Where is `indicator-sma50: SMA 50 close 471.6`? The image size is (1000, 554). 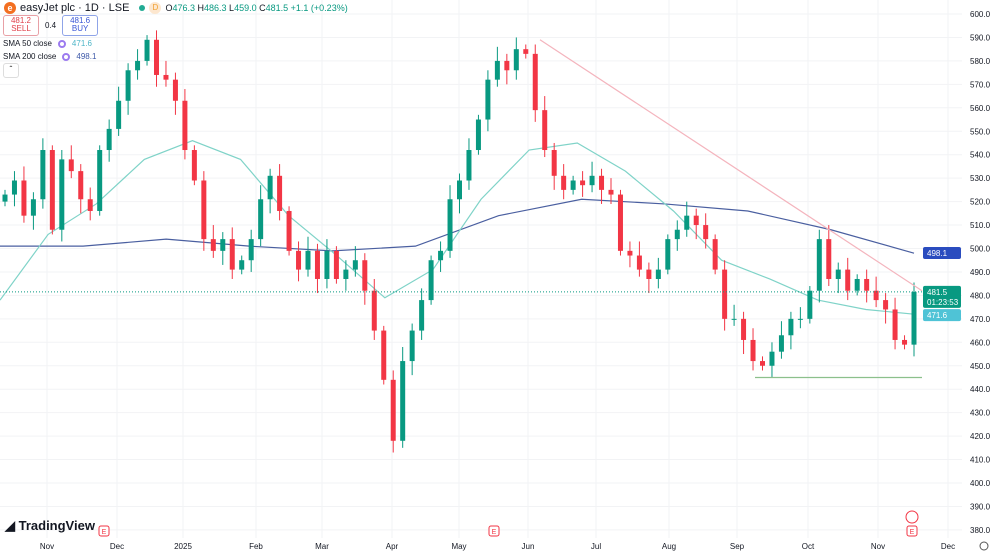
indicator-sma50: SMA 50 close 471.6 is located at coordinates (47, 43).